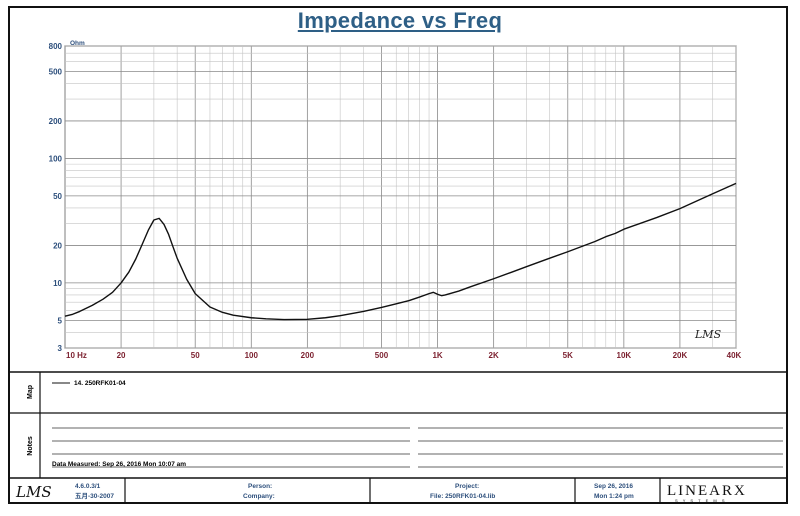 The height and width of the screenshot is (516, 800). I want to click on lms-logo: LMS, so click(33, 492).